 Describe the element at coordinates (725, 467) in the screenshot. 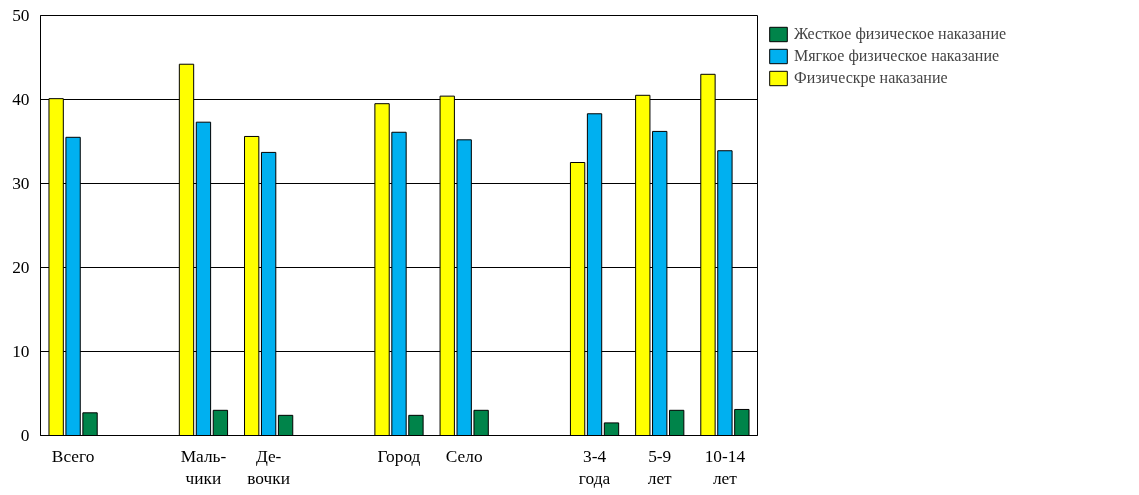

I see `x-tick-label: 10-14 лет` at that location.